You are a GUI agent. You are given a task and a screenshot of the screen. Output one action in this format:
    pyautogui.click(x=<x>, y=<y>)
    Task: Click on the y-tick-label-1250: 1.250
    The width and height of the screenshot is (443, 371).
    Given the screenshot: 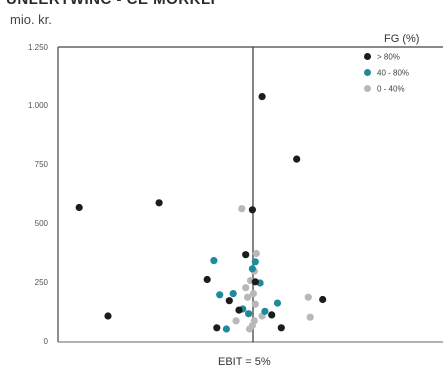 What is the action you would take?
    pyautogui.click(x=37, y=47)
    